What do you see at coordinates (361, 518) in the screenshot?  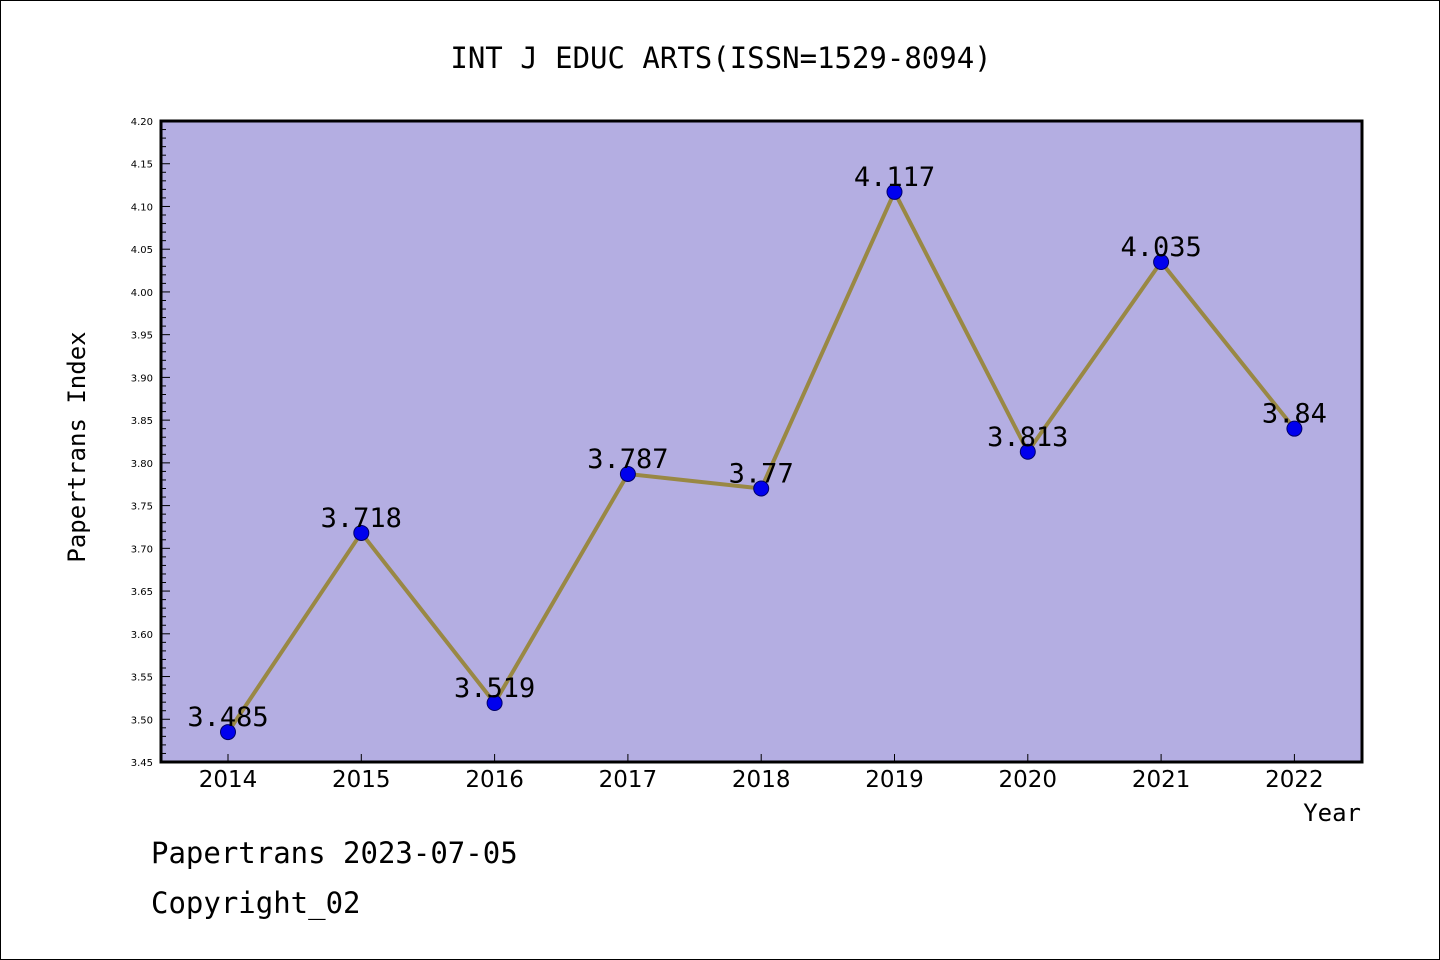 I see `data-label: 3.718` at bounding box center [361, 518].